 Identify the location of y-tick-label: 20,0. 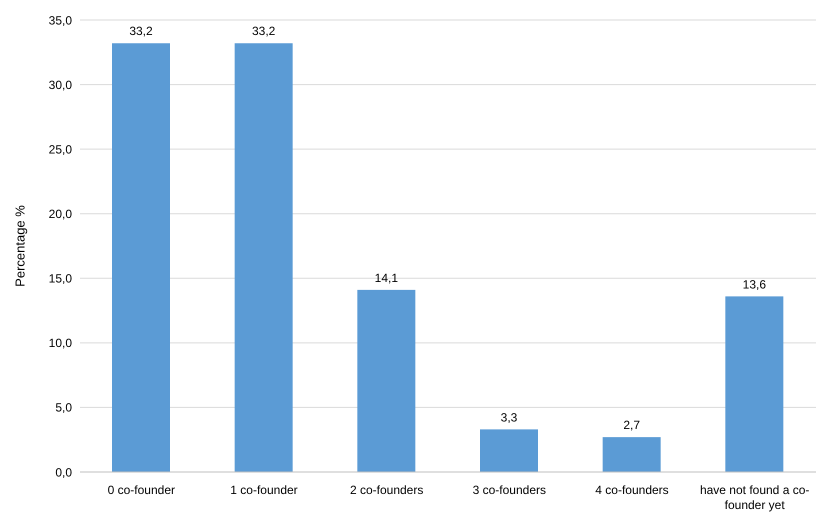
(60, 213).